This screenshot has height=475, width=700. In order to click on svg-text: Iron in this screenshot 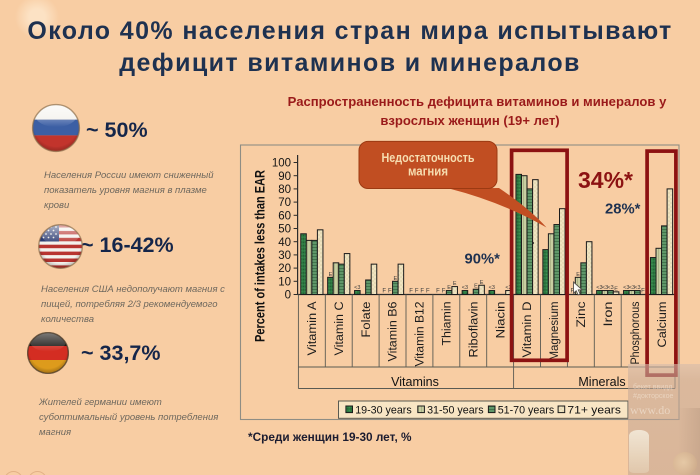, I will do `click(608, 313)`.